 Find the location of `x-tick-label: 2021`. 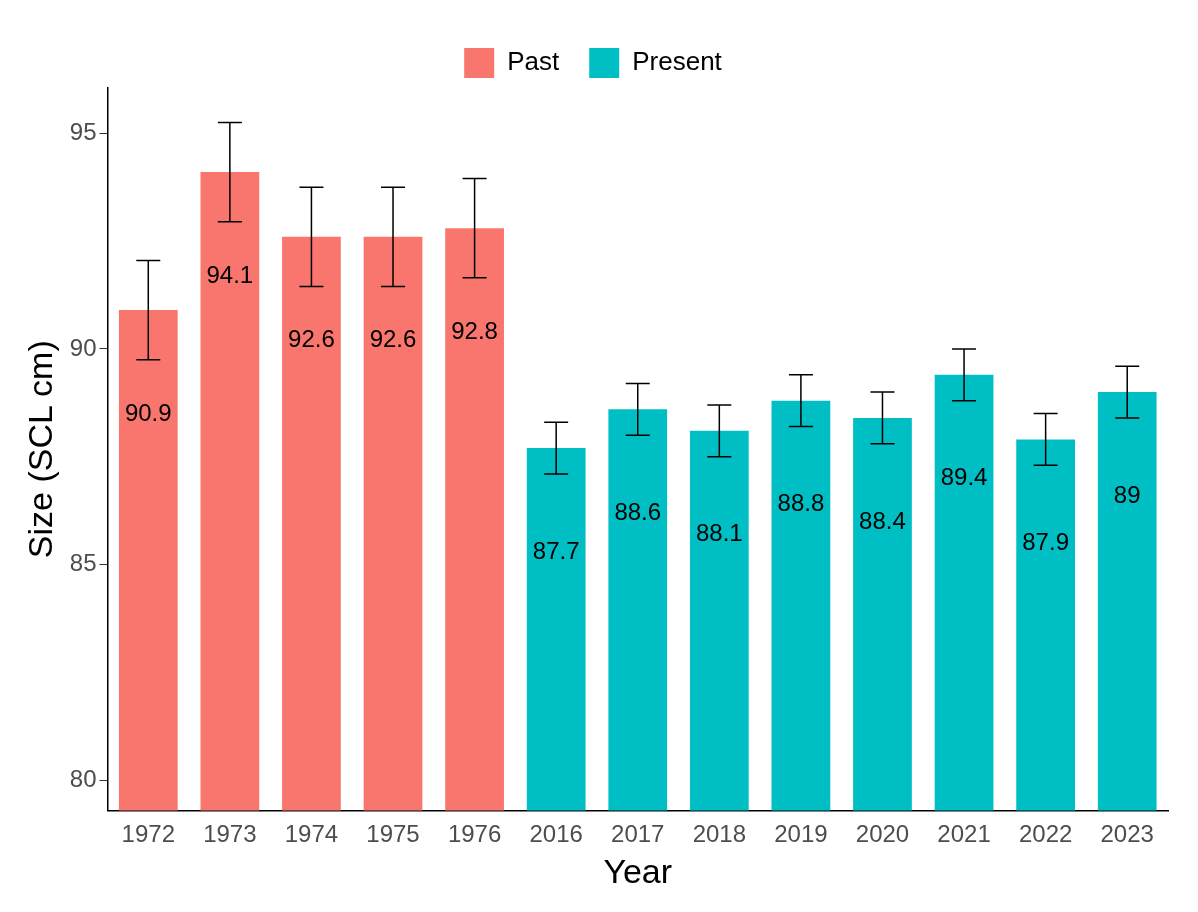

x-tick-label: 2021 is located at coordinates (964, 834).